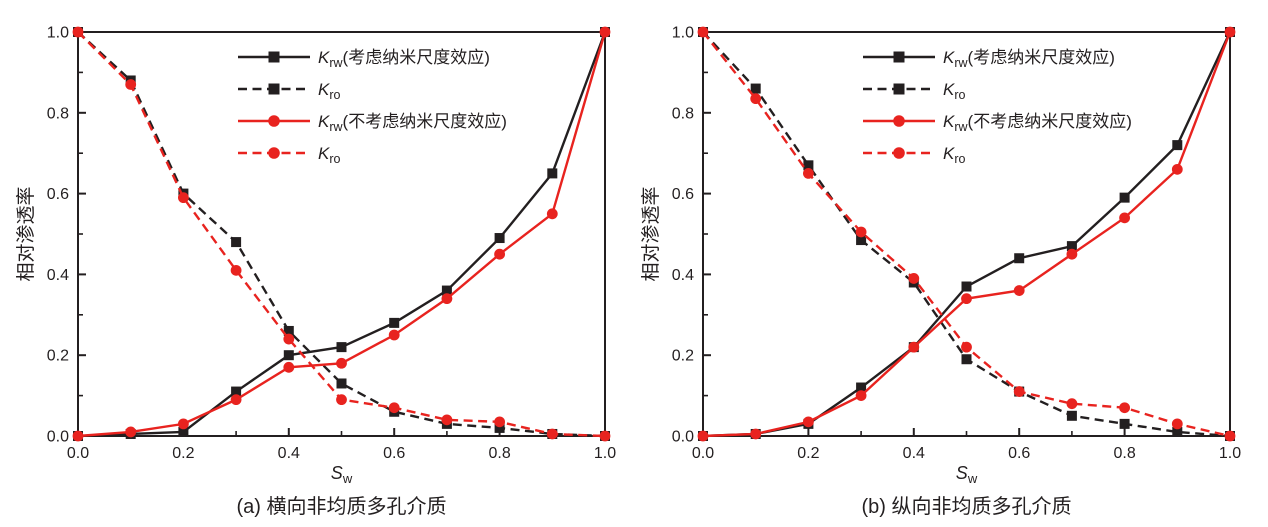  What do you see at coordinates (967, 474) in the screenshot?
I see `panel-b-x-axis-title: Sw` at bounding box center [967, 474].